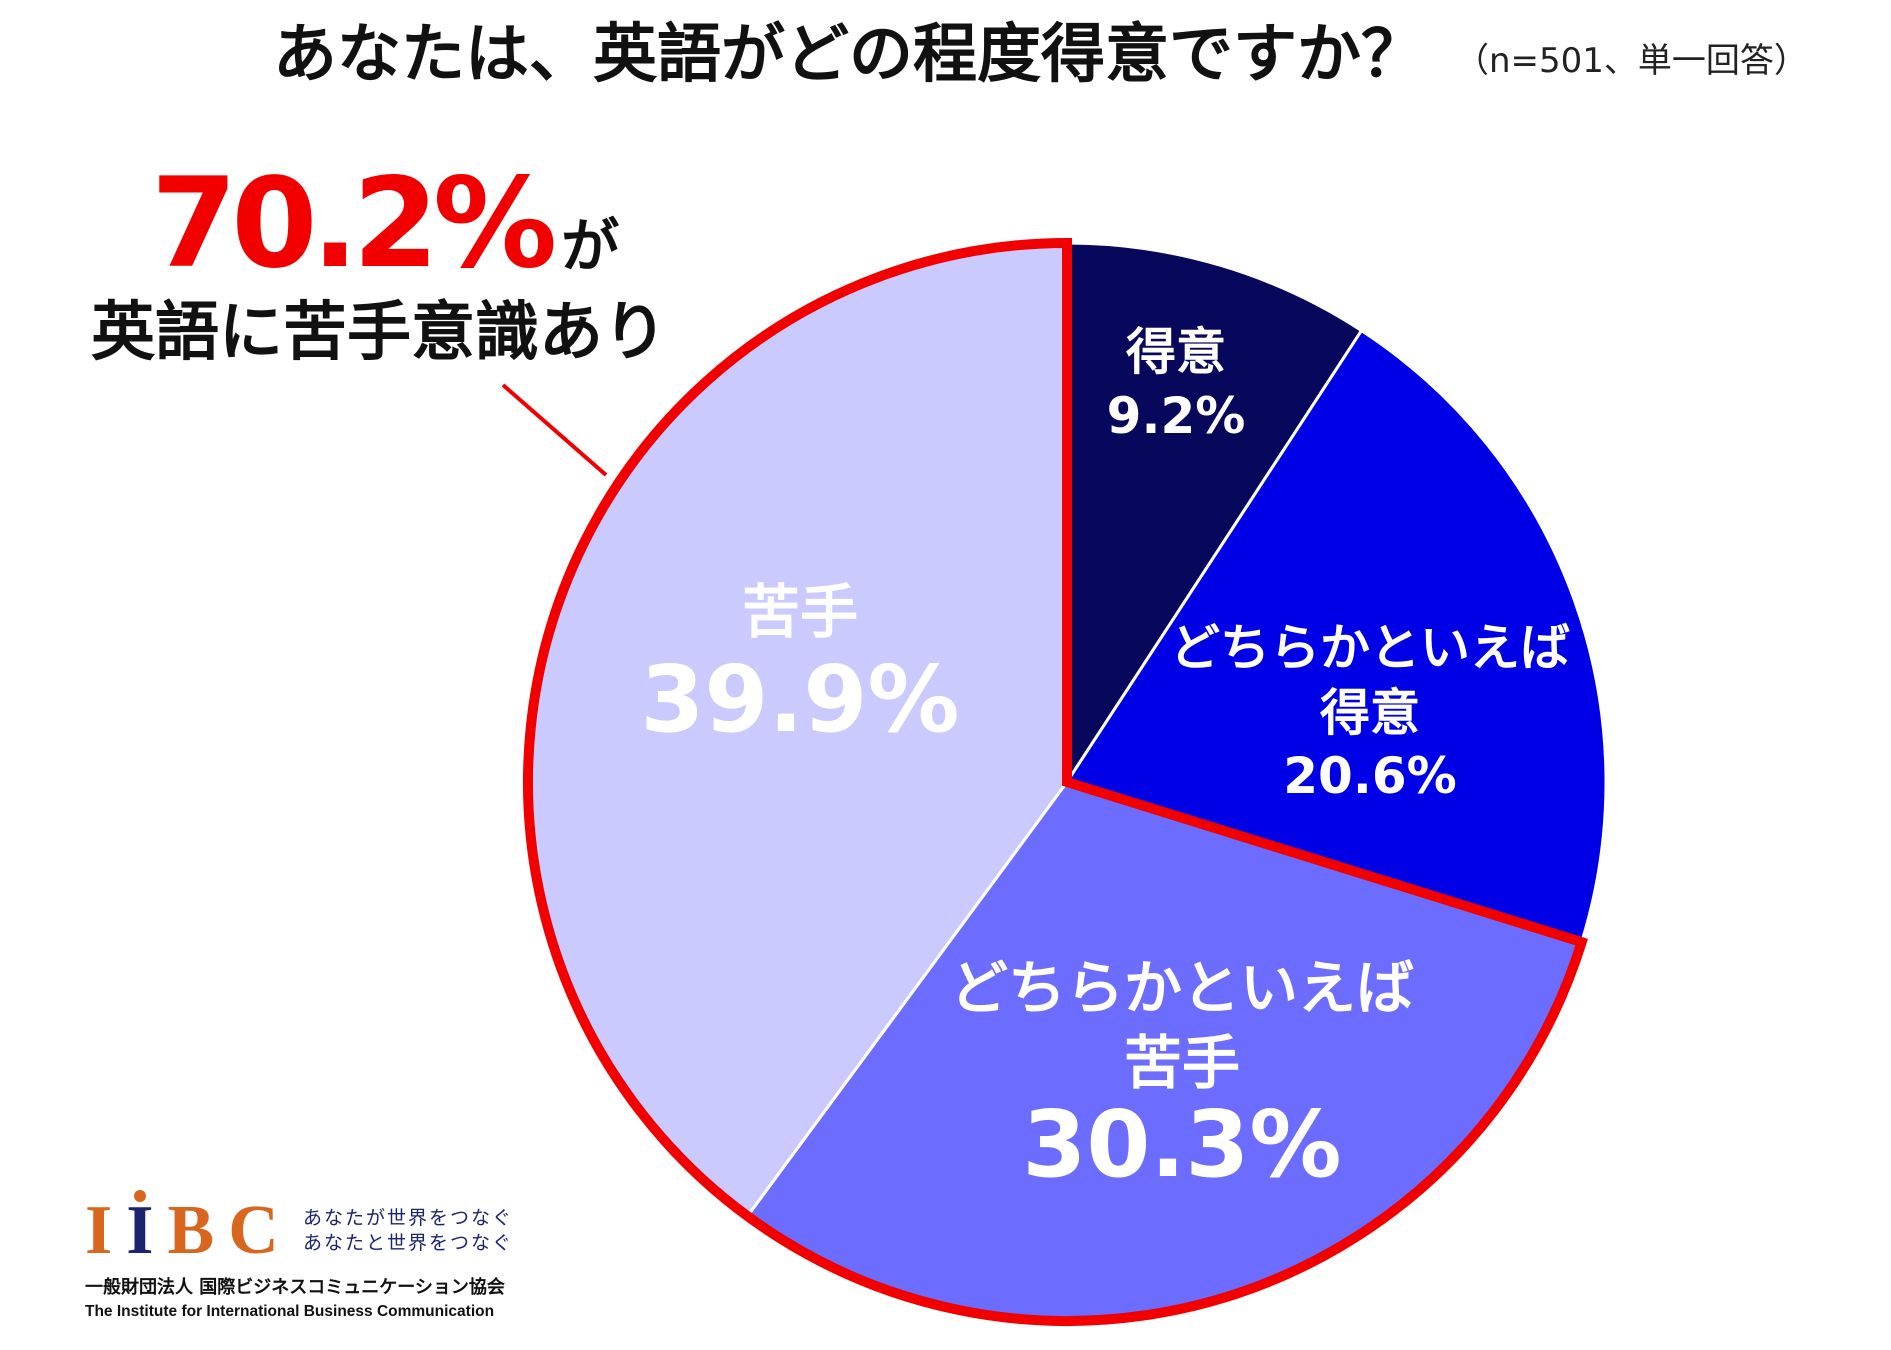 This screenshot has height=1350, width=1891. I want to click on pie-slice-good, so click(1214, 512).